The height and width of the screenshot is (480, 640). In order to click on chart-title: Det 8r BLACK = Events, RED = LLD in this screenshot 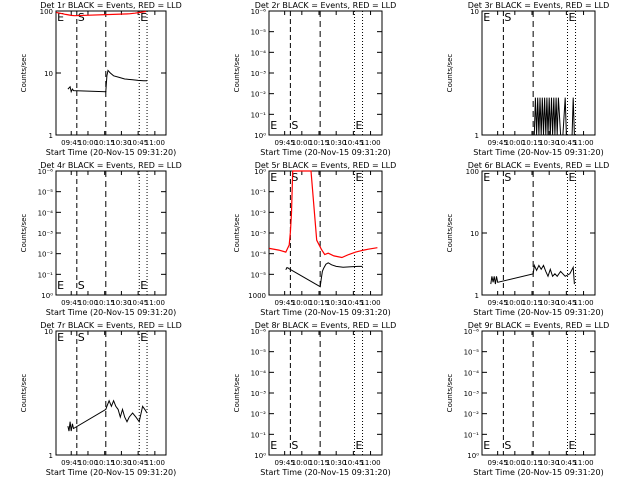, I will do `click(326, 325)`.